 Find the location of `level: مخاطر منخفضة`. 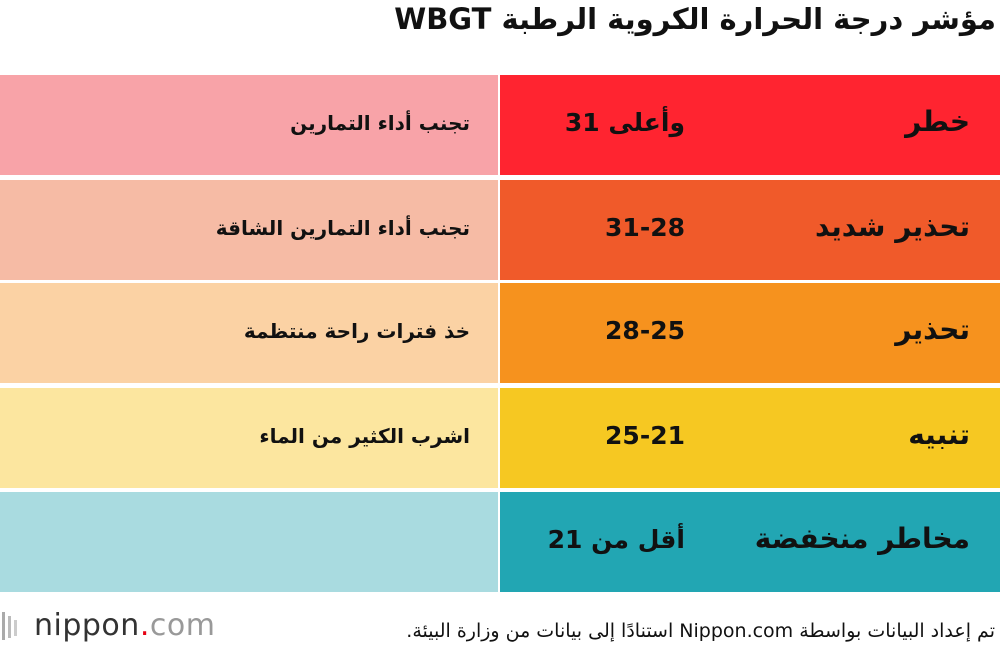

level: مخاطر منخفضة is located at coordinates (862, 538).